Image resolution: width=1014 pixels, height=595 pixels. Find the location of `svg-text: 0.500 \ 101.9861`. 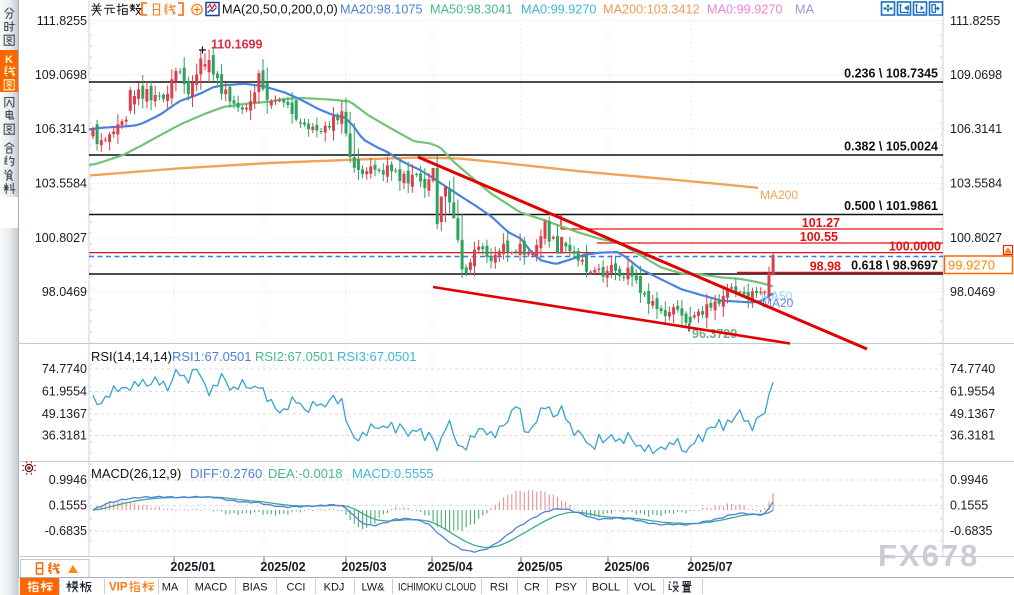

svg-text: 0.500 \ 101.9861 is located at coordinates (891, 206).